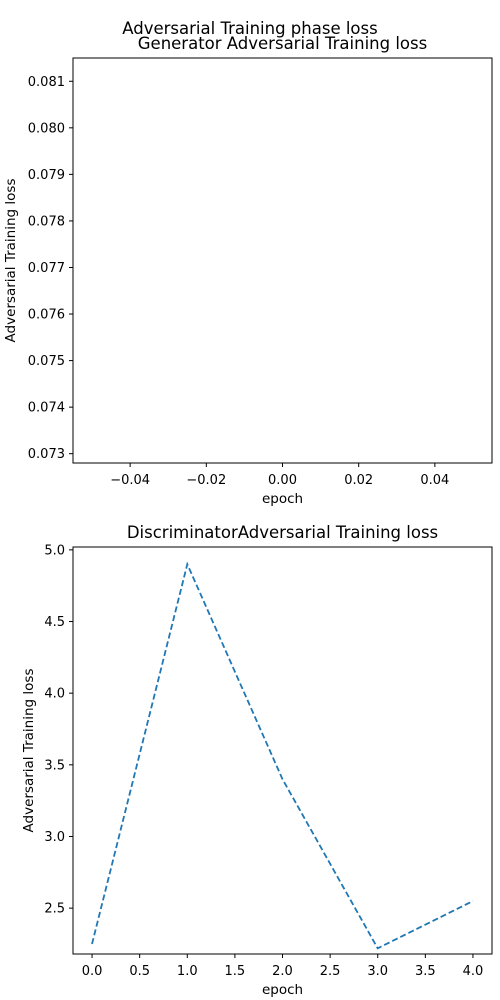 The image size is (500, 1000). I want to click on discriminator-xtick-label: 3.5, so click(425, 971).